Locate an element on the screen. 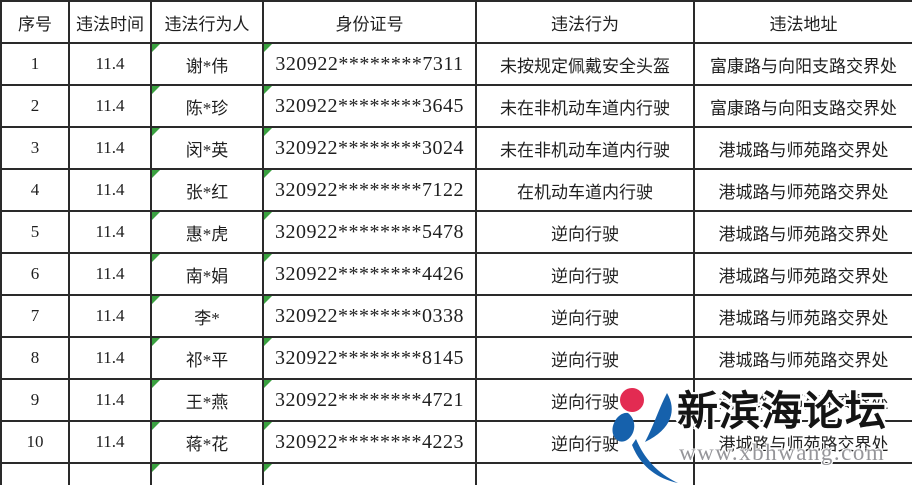 The width and height of the screenshot is (912, 485). header-name: 违法行为人 is located at coordinates (207, 22).